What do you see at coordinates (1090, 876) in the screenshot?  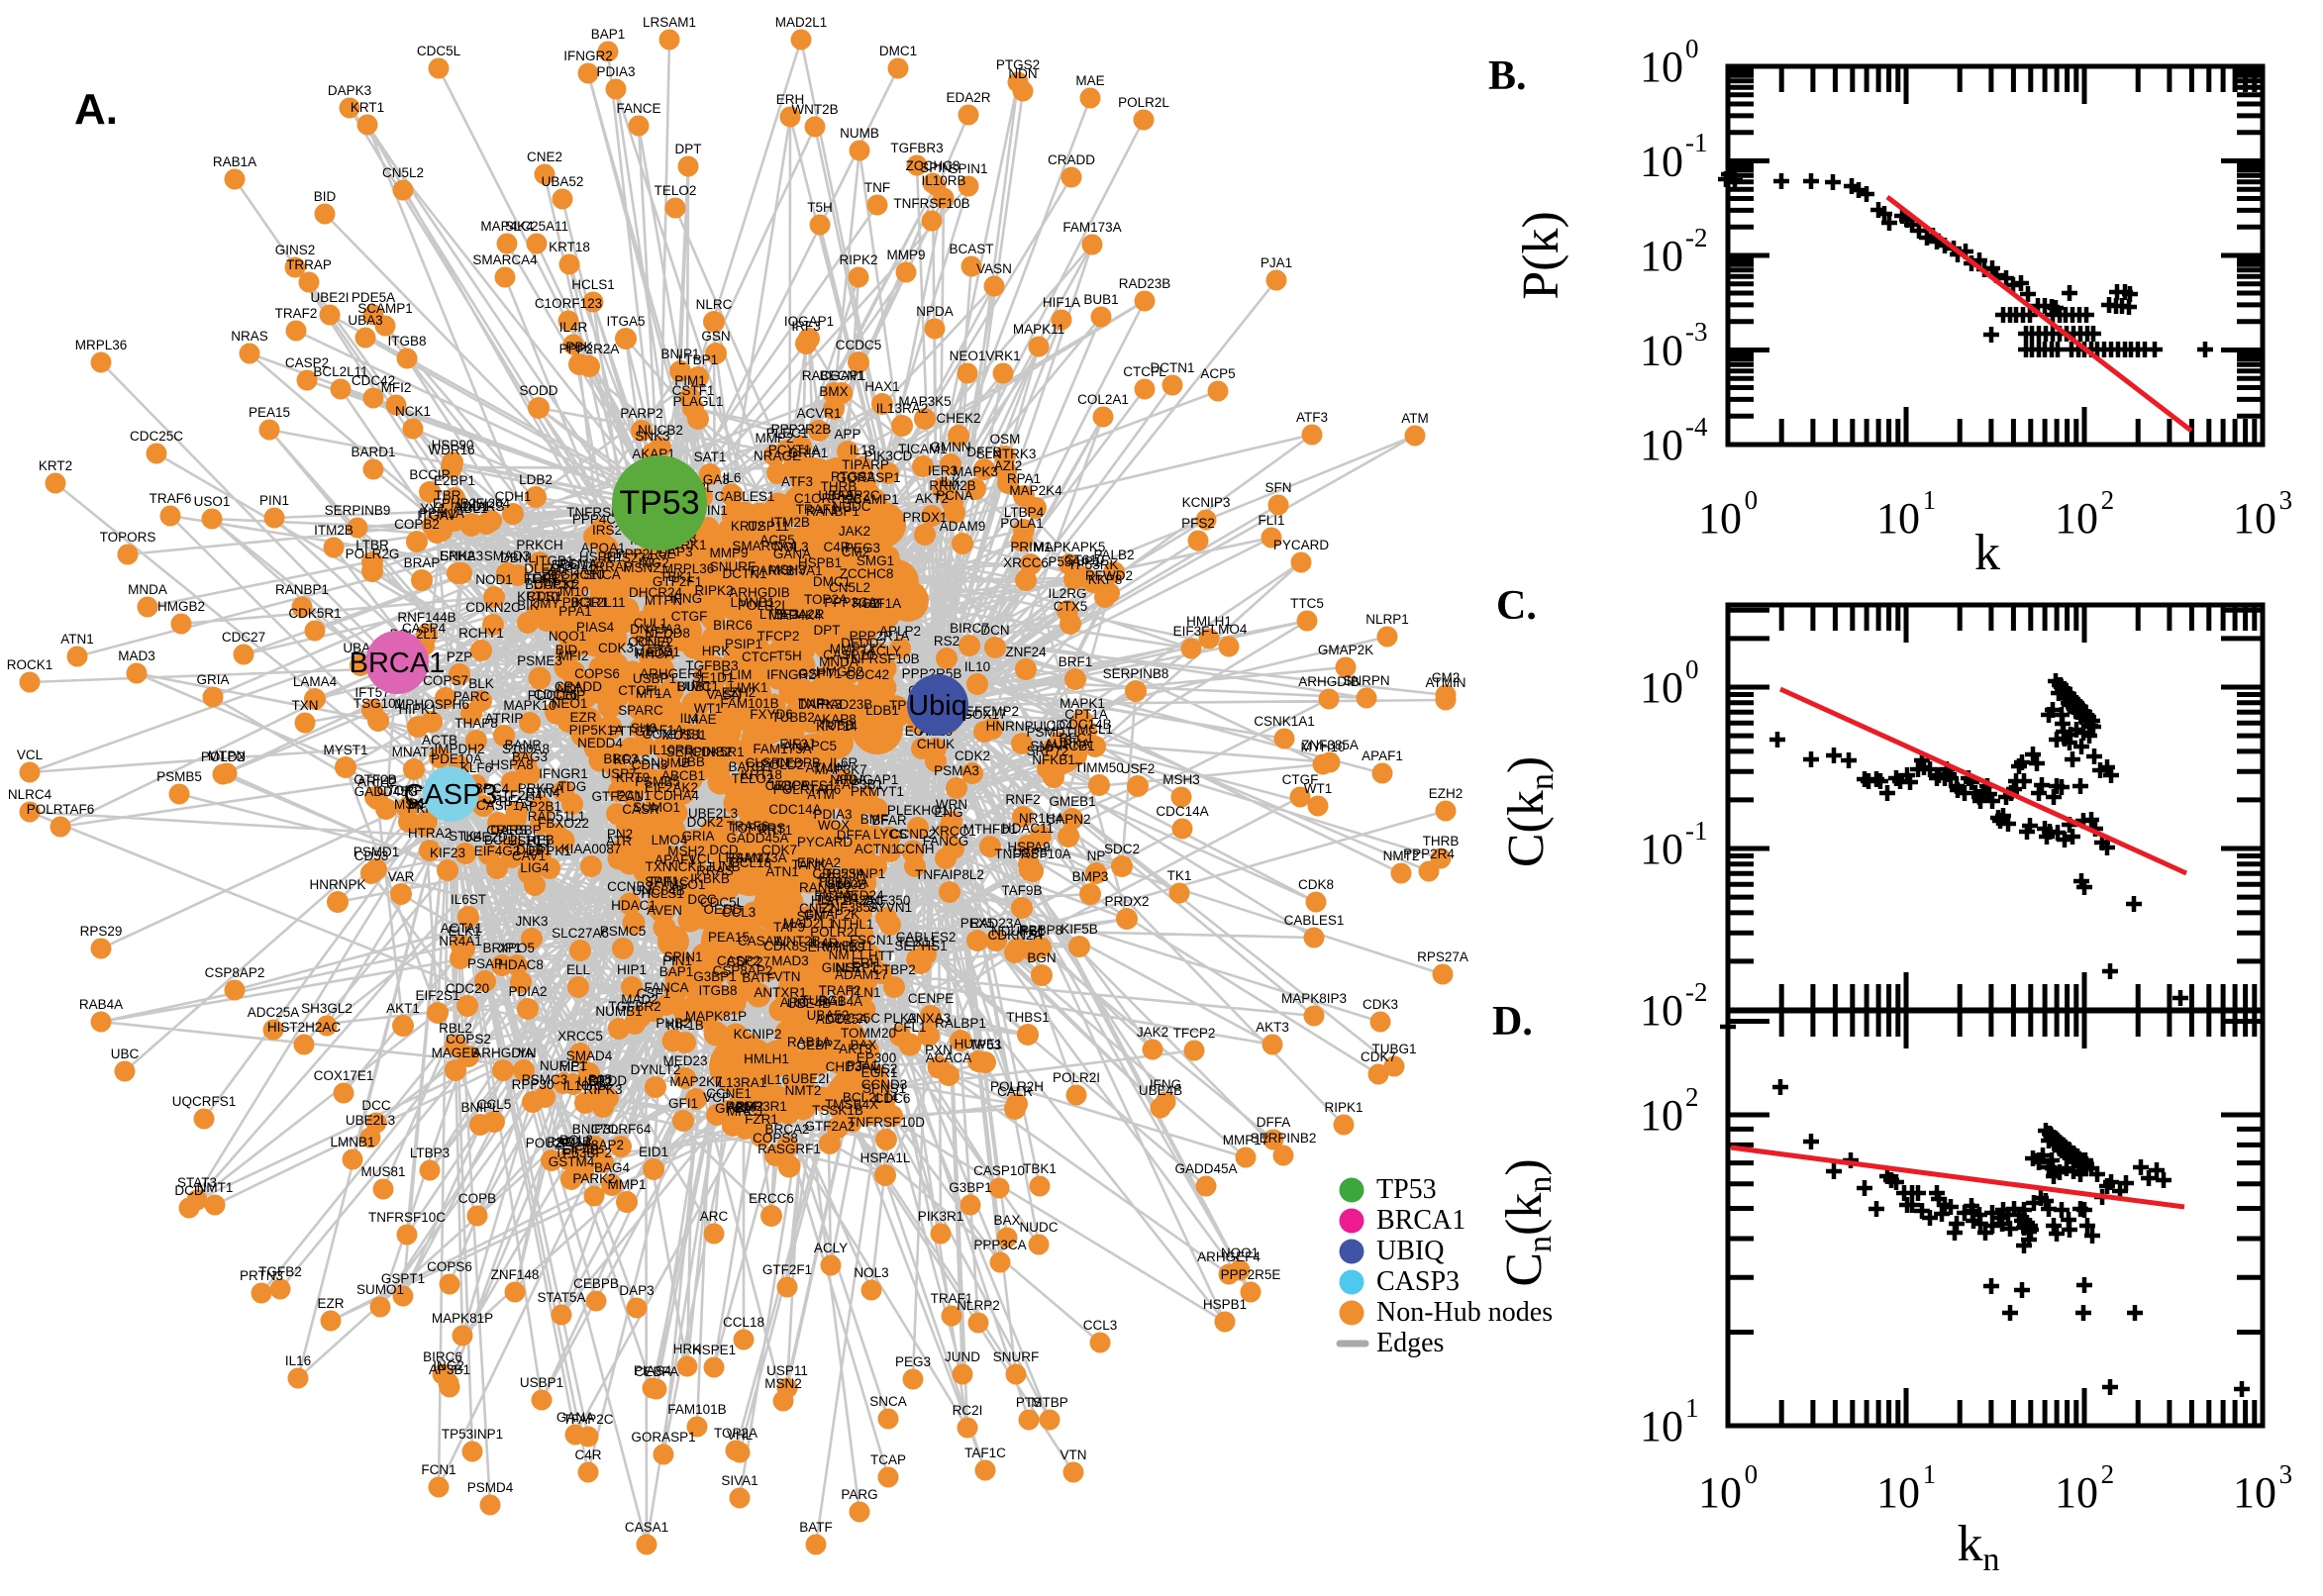 I see `svg-text: BMP3` at bounding box center [1090, 876].